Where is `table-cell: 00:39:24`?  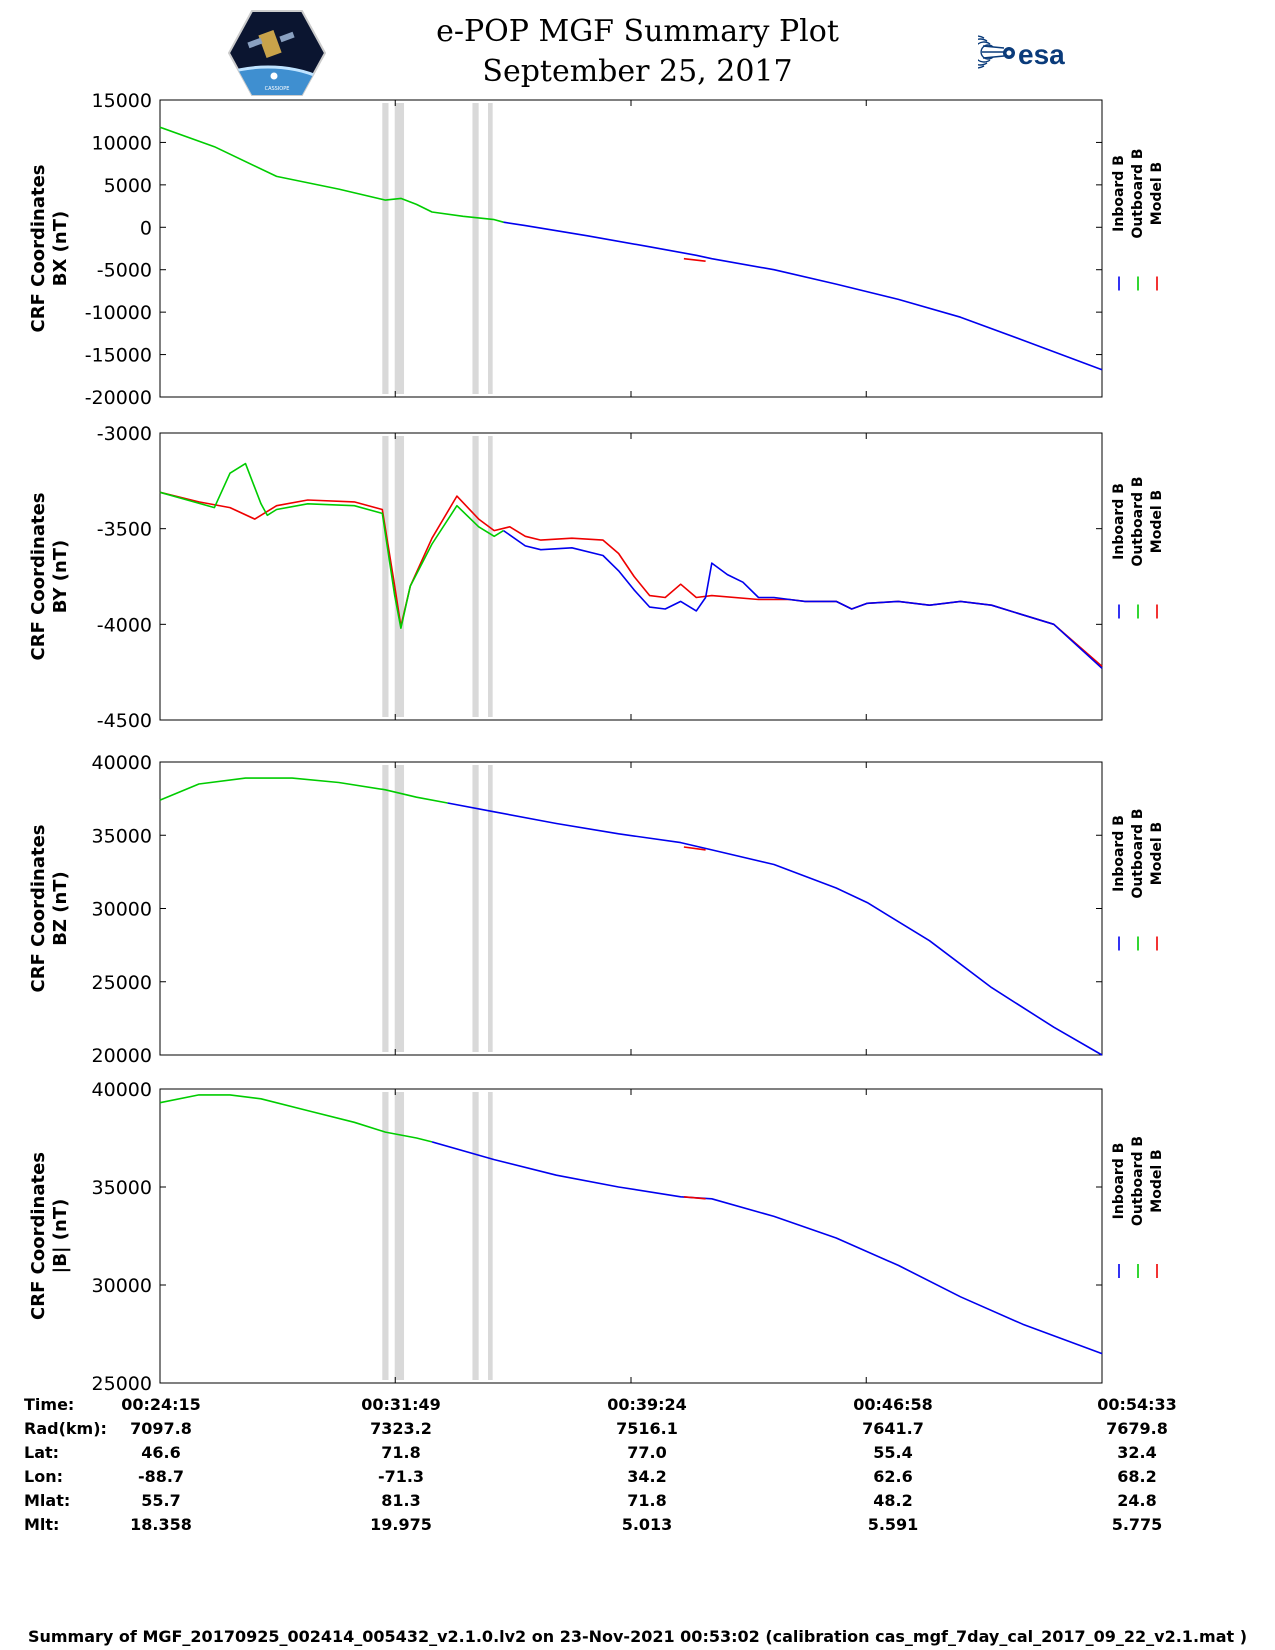 table-cell: 00:39:24 is located at coordinates (647, 1404).